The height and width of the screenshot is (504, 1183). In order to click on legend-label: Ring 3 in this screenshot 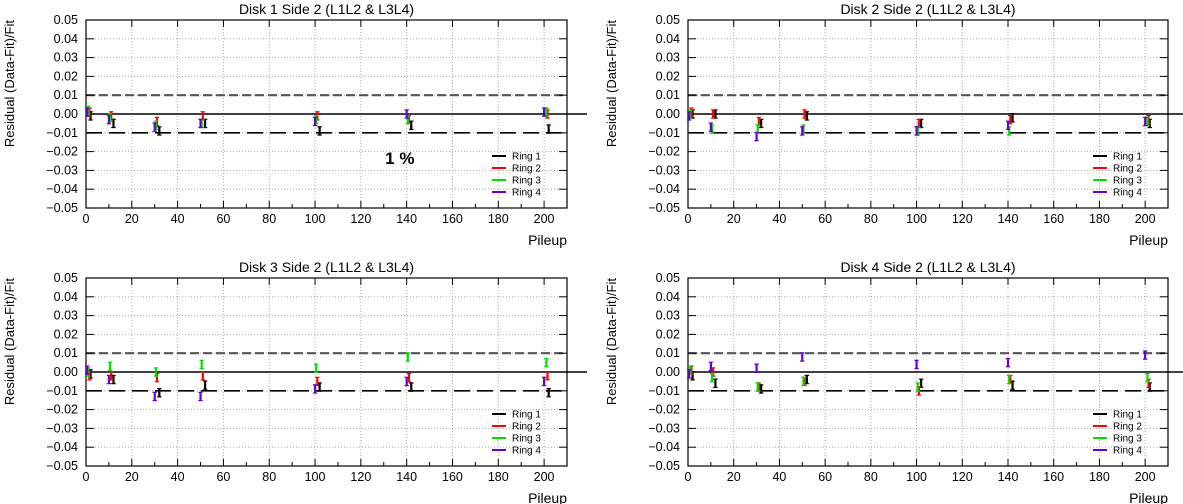, I will do `click(1127, 181)`.